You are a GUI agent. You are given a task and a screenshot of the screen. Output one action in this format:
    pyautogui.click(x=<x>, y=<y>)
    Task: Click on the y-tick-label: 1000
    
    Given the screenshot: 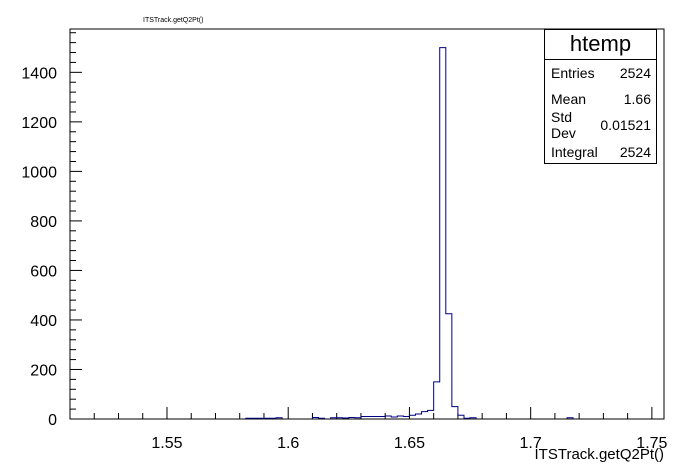 What is the action you would take?
    pyautogui.click(x=39, y=172)
    